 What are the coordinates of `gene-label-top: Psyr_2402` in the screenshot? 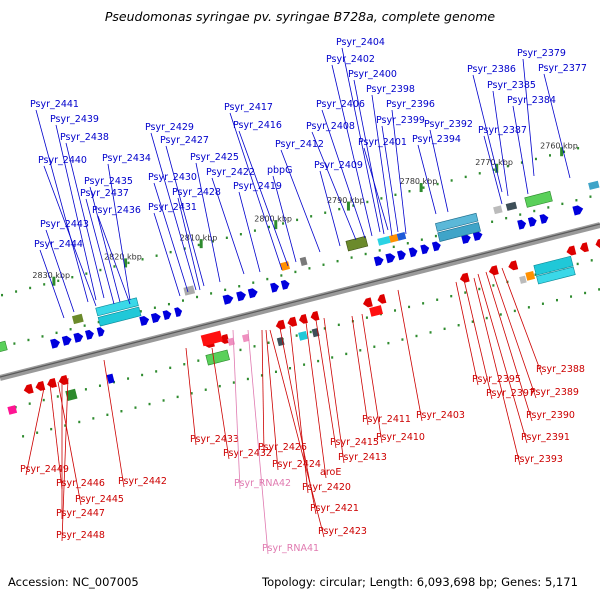 It's located at (350, 59).